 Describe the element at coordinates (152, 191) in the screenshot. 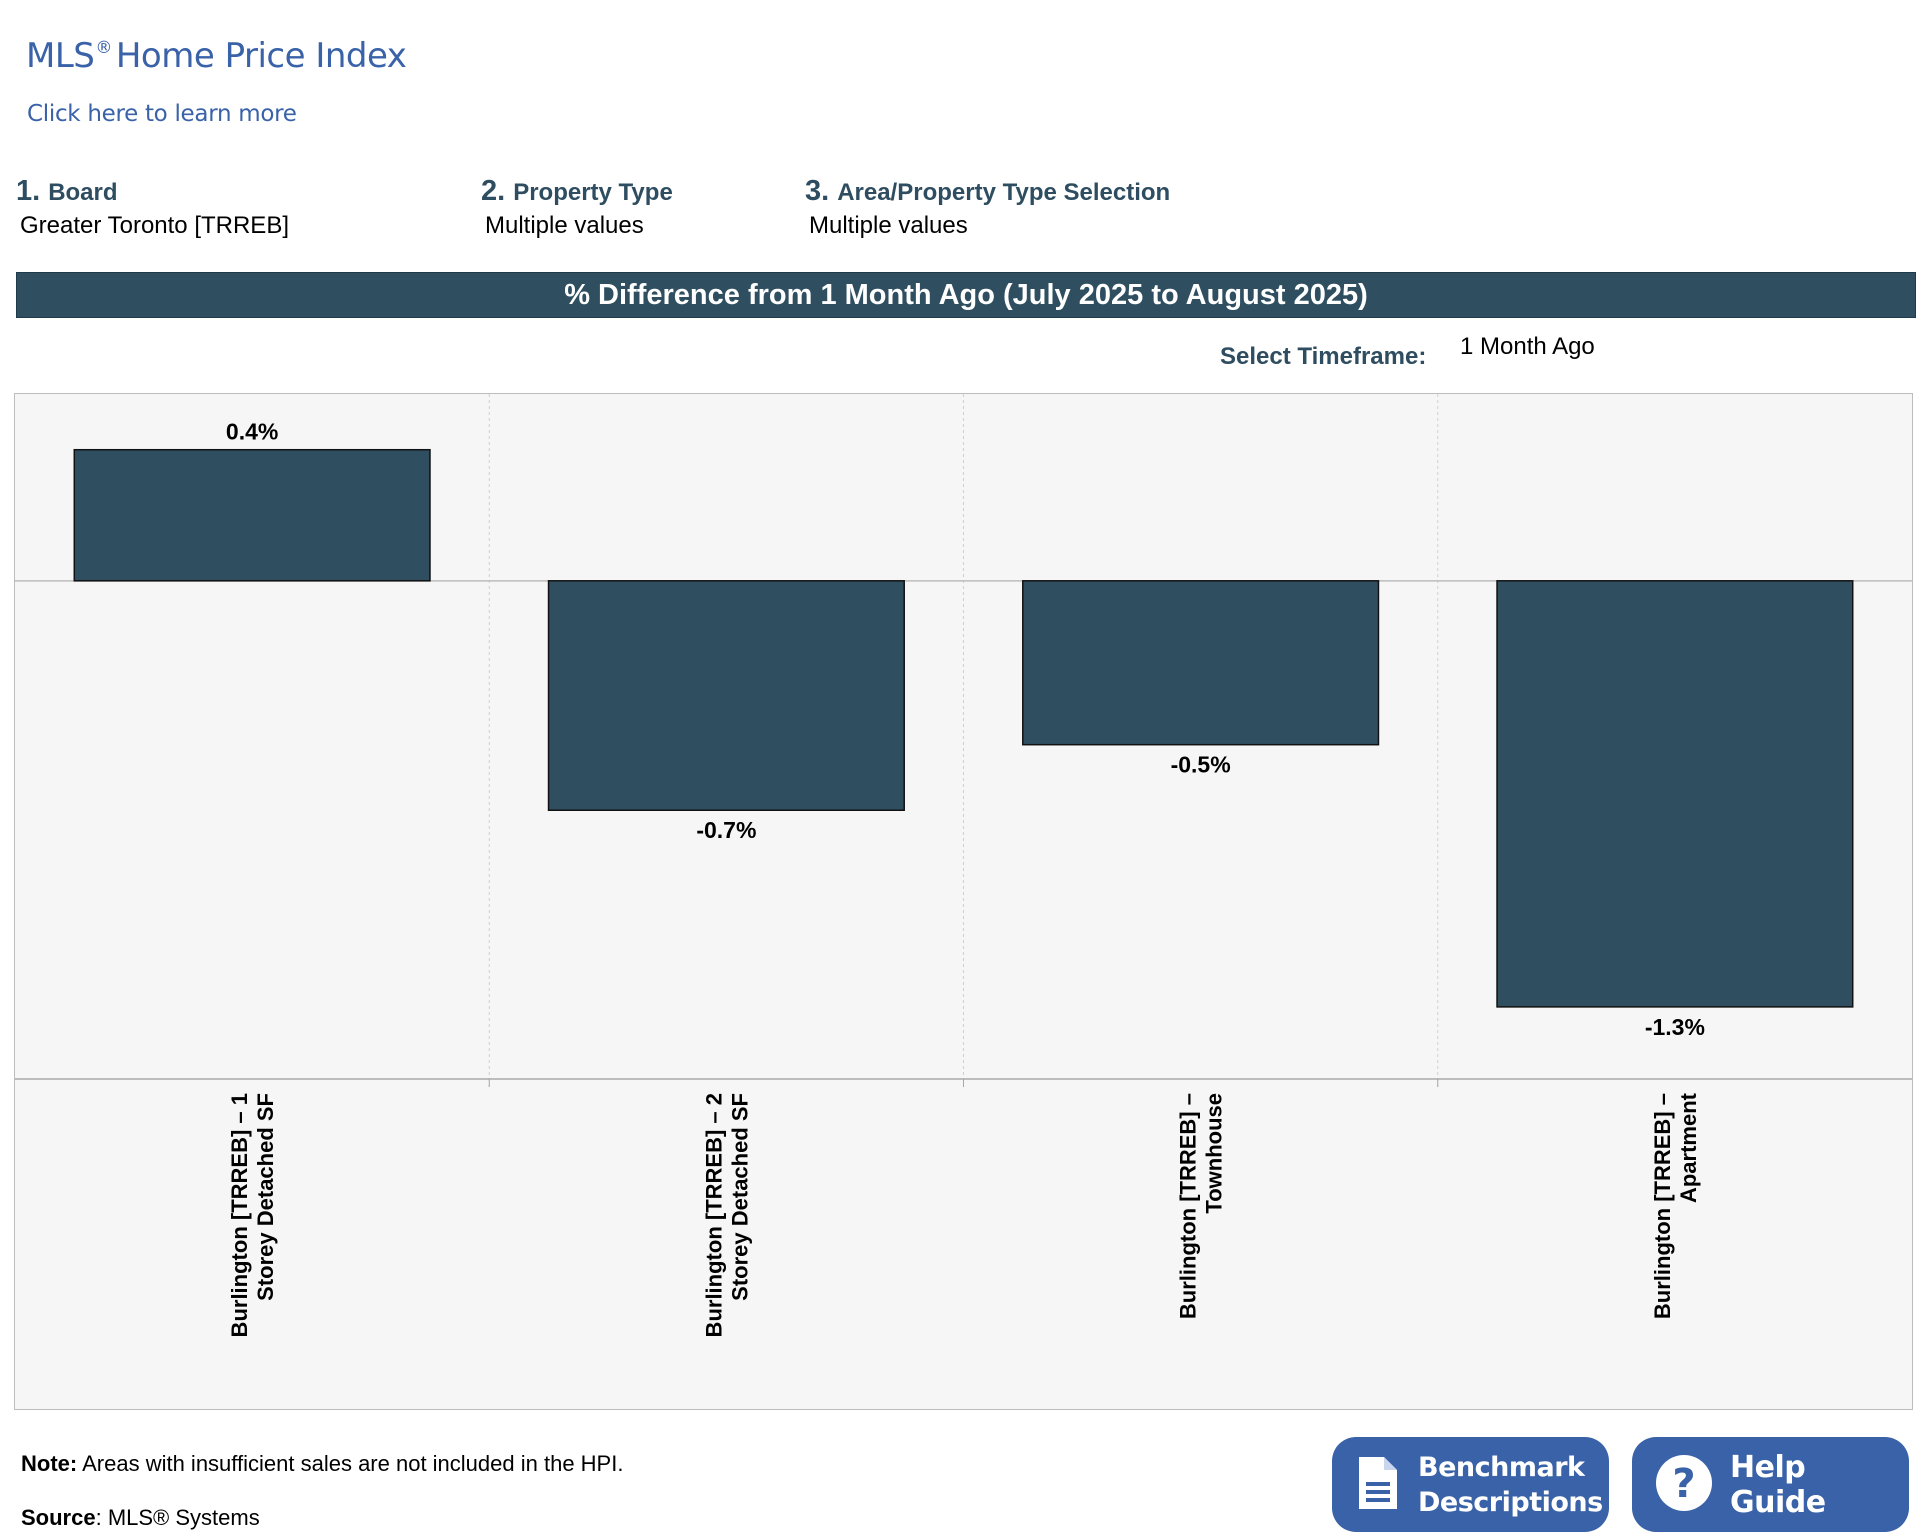

I see `filter-board-heading: 1. Board` at that location.